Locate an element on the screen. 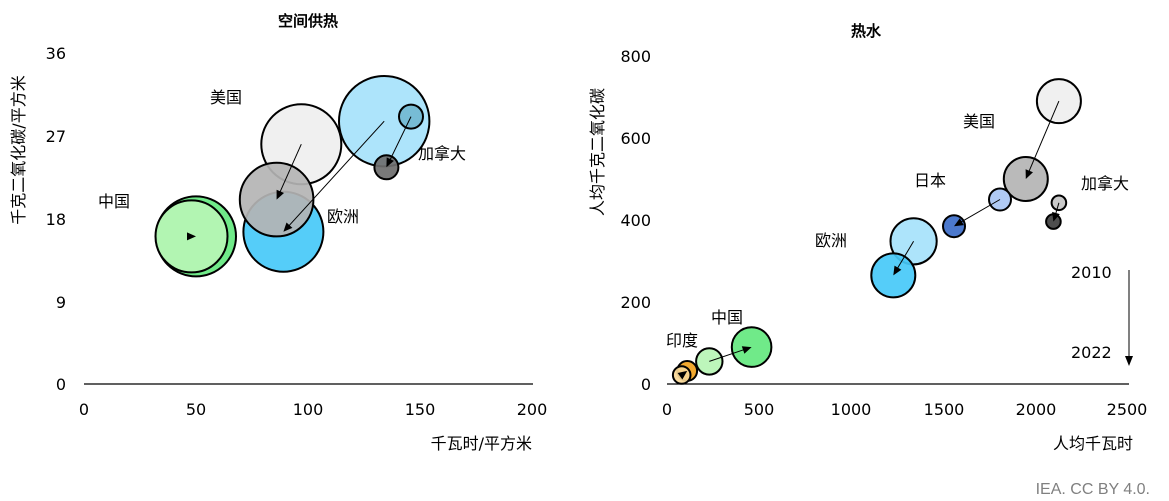  y-tick-label: 400 is located at coordinates (635, 220).